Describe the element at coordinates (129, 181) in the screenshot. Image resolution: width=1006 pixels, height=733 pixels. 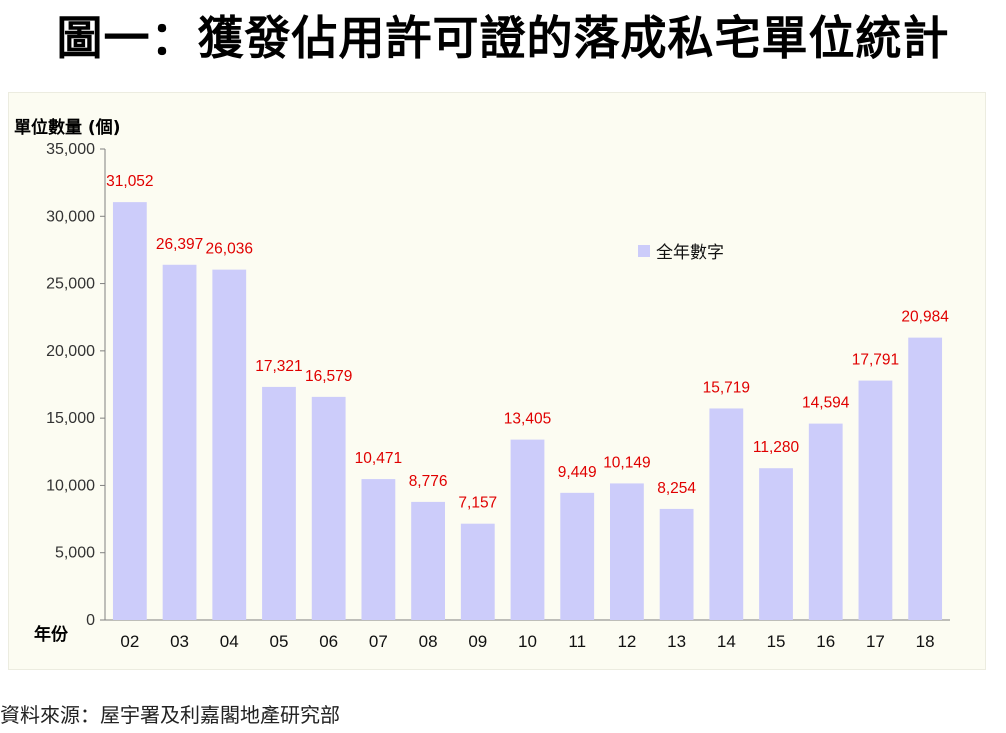
I see `data-label: 31,052` at that location.